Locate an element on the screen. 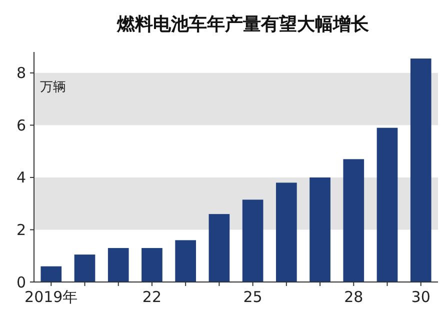 The image size is (446, 334). y-tick-label: 4 is located at coordinates (21, 177).